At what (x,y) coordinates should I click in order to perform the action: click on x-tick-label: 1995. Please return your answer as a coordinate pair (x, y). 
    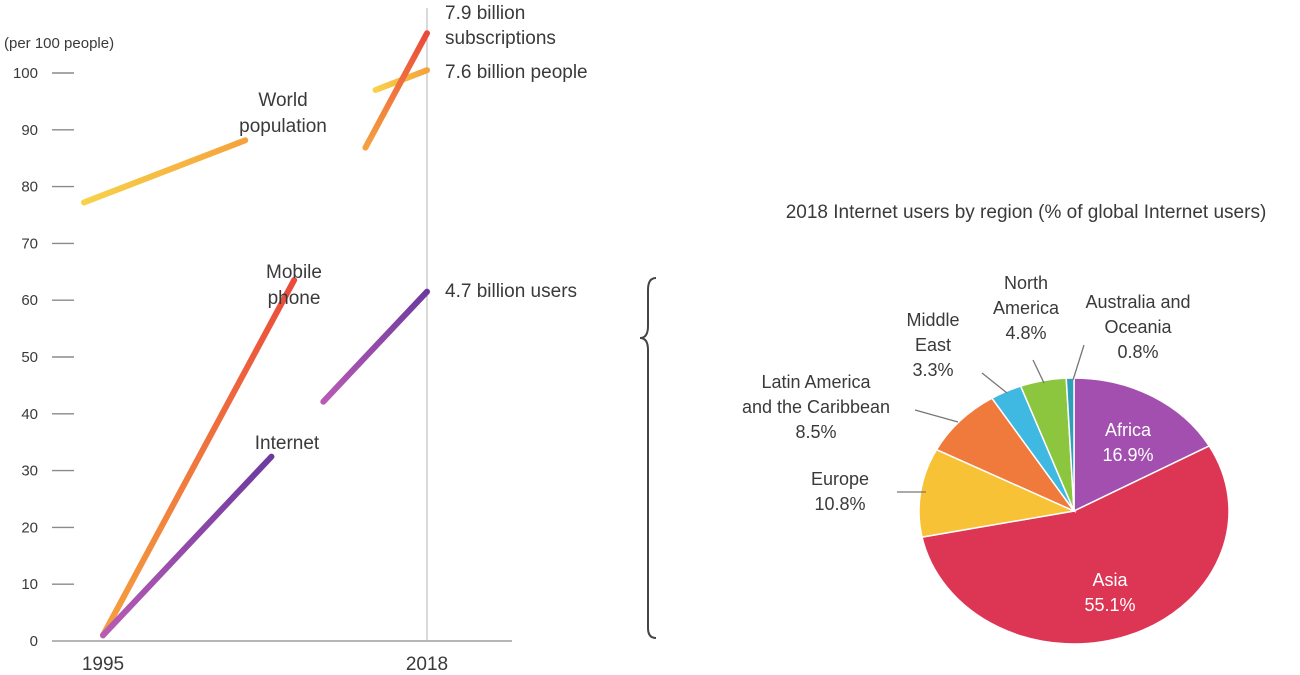
    Looking at the image, I should click on (103, 664).